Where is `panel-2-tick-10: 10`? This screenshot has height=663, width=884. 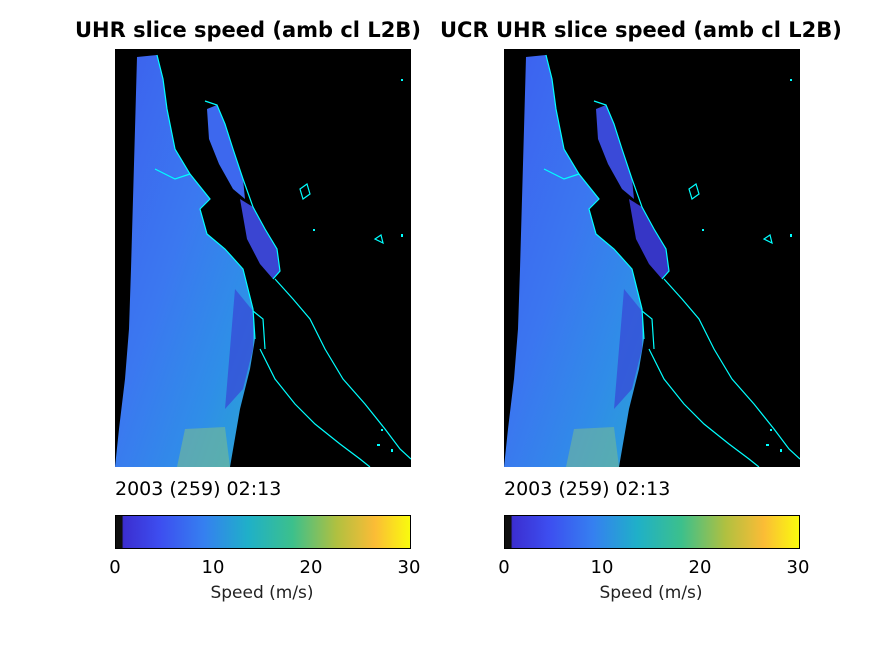
panel-2-tick-10: 10 is located at coordinates (602, 567).